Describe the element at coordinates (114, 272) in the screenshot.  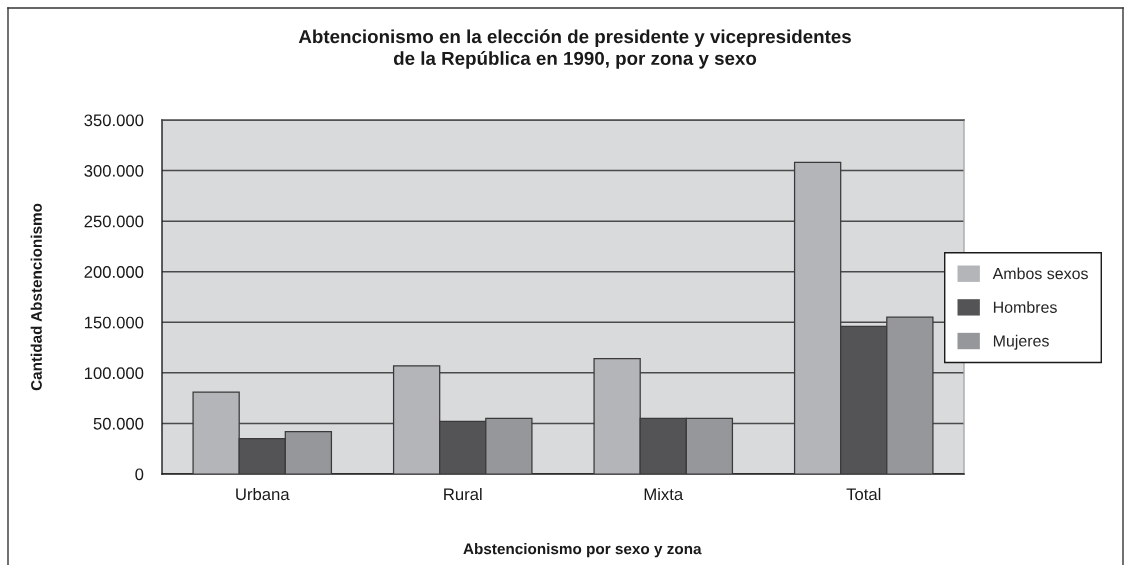
I see `y-tick-label: 200.000` at that location.